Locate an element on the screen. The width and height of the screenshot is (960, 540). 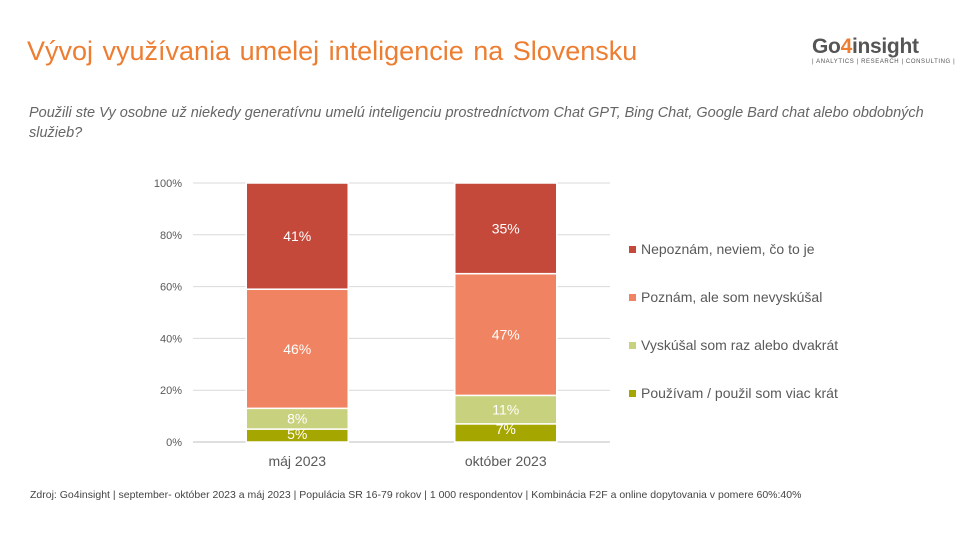
legend-label: Vyskúšal som raz alebo dvakrát is located at coordinates (739, 345).